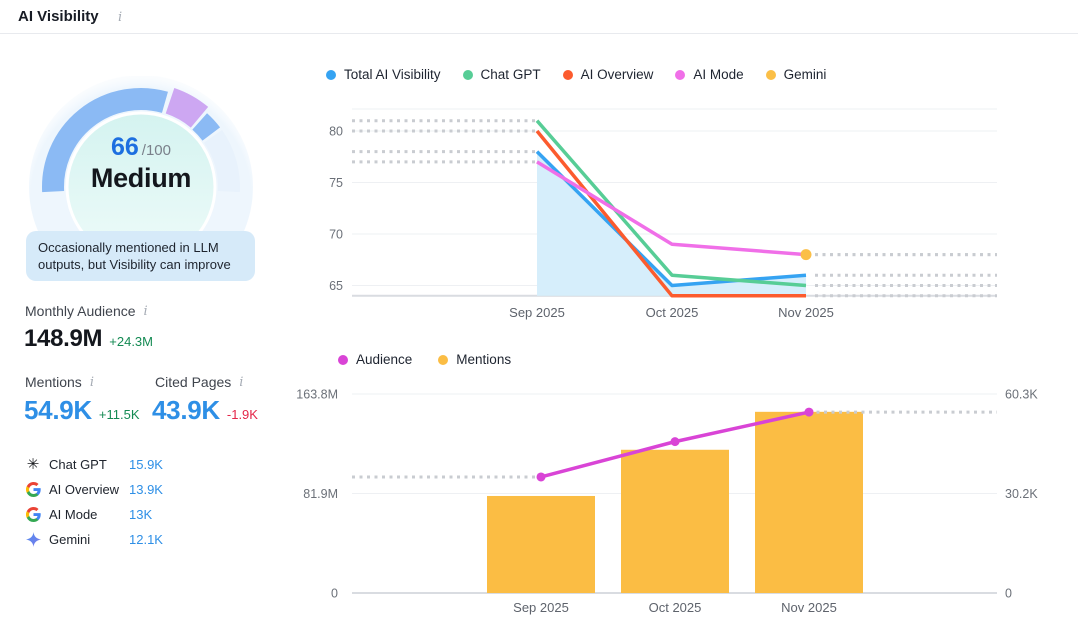 The width and height of the screenshot is (1078, 636). Describe the element at coordinates (607, 74) in the screenshot. I see `legend-item-ai-overview: AI Overview` at that location.